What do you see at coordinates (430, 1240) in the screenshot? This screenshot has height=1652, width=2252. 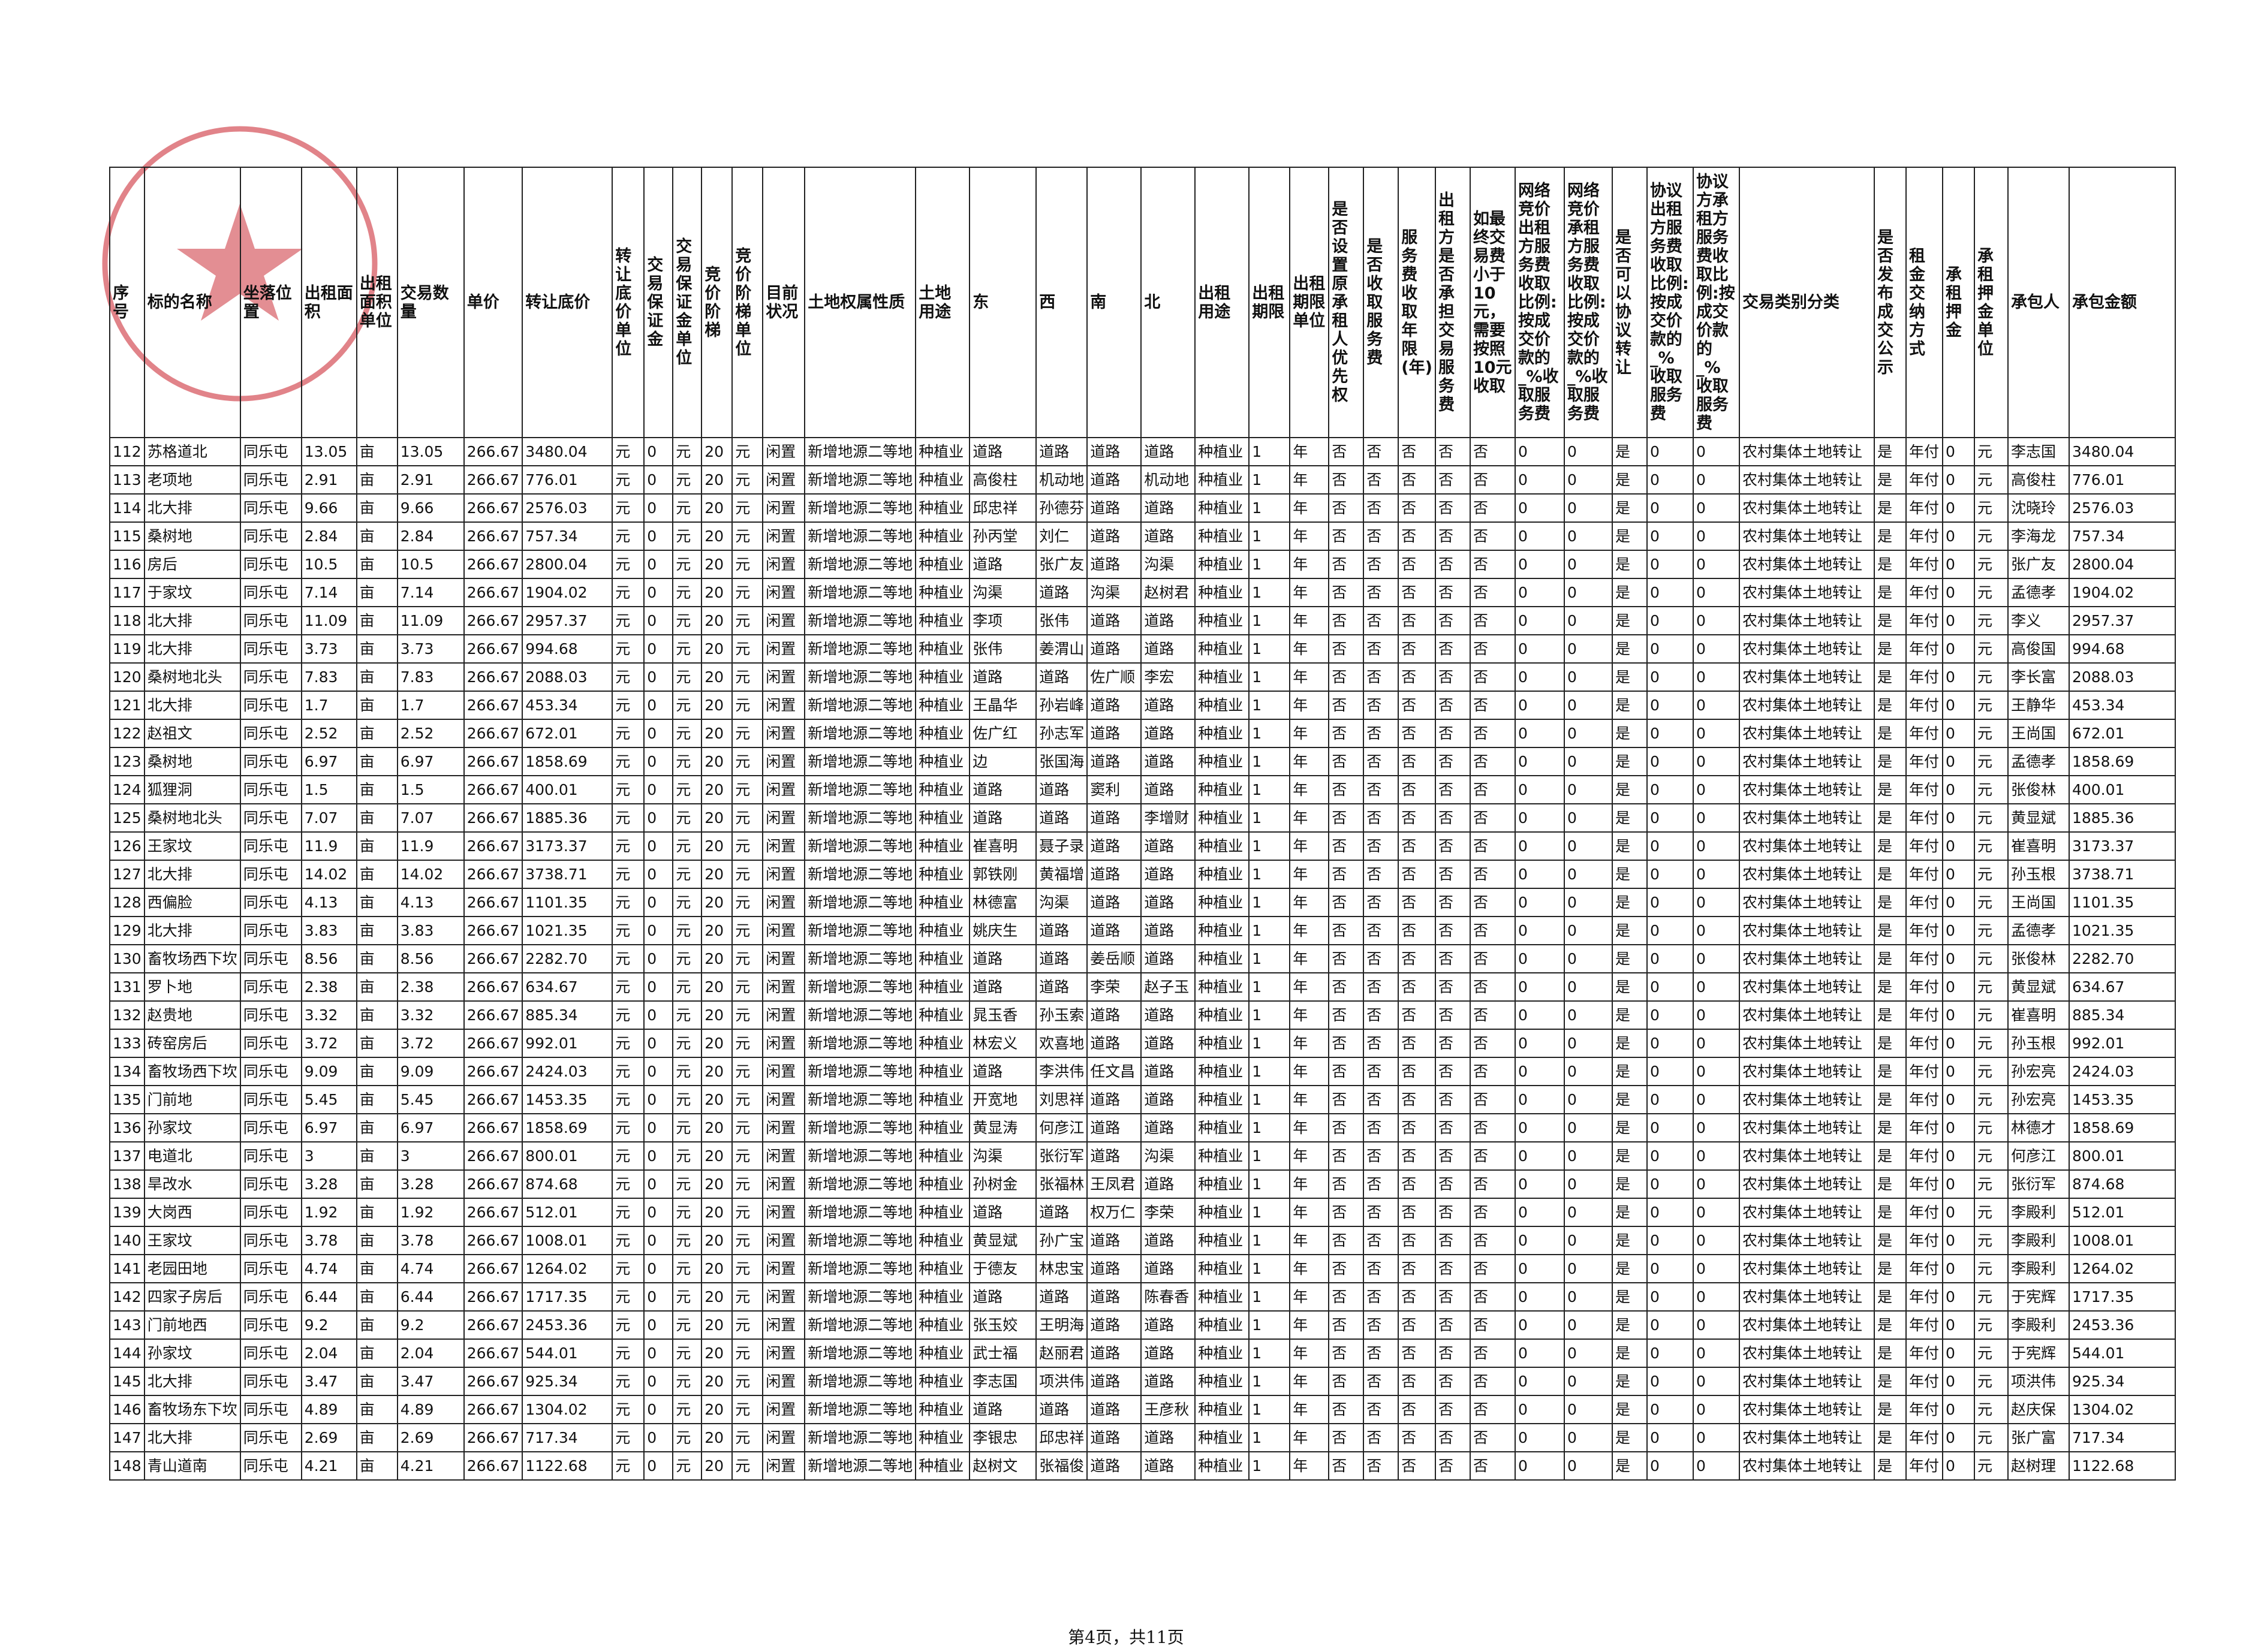 I see `table-cell: 3.78` at bounding box center [430, 1240].